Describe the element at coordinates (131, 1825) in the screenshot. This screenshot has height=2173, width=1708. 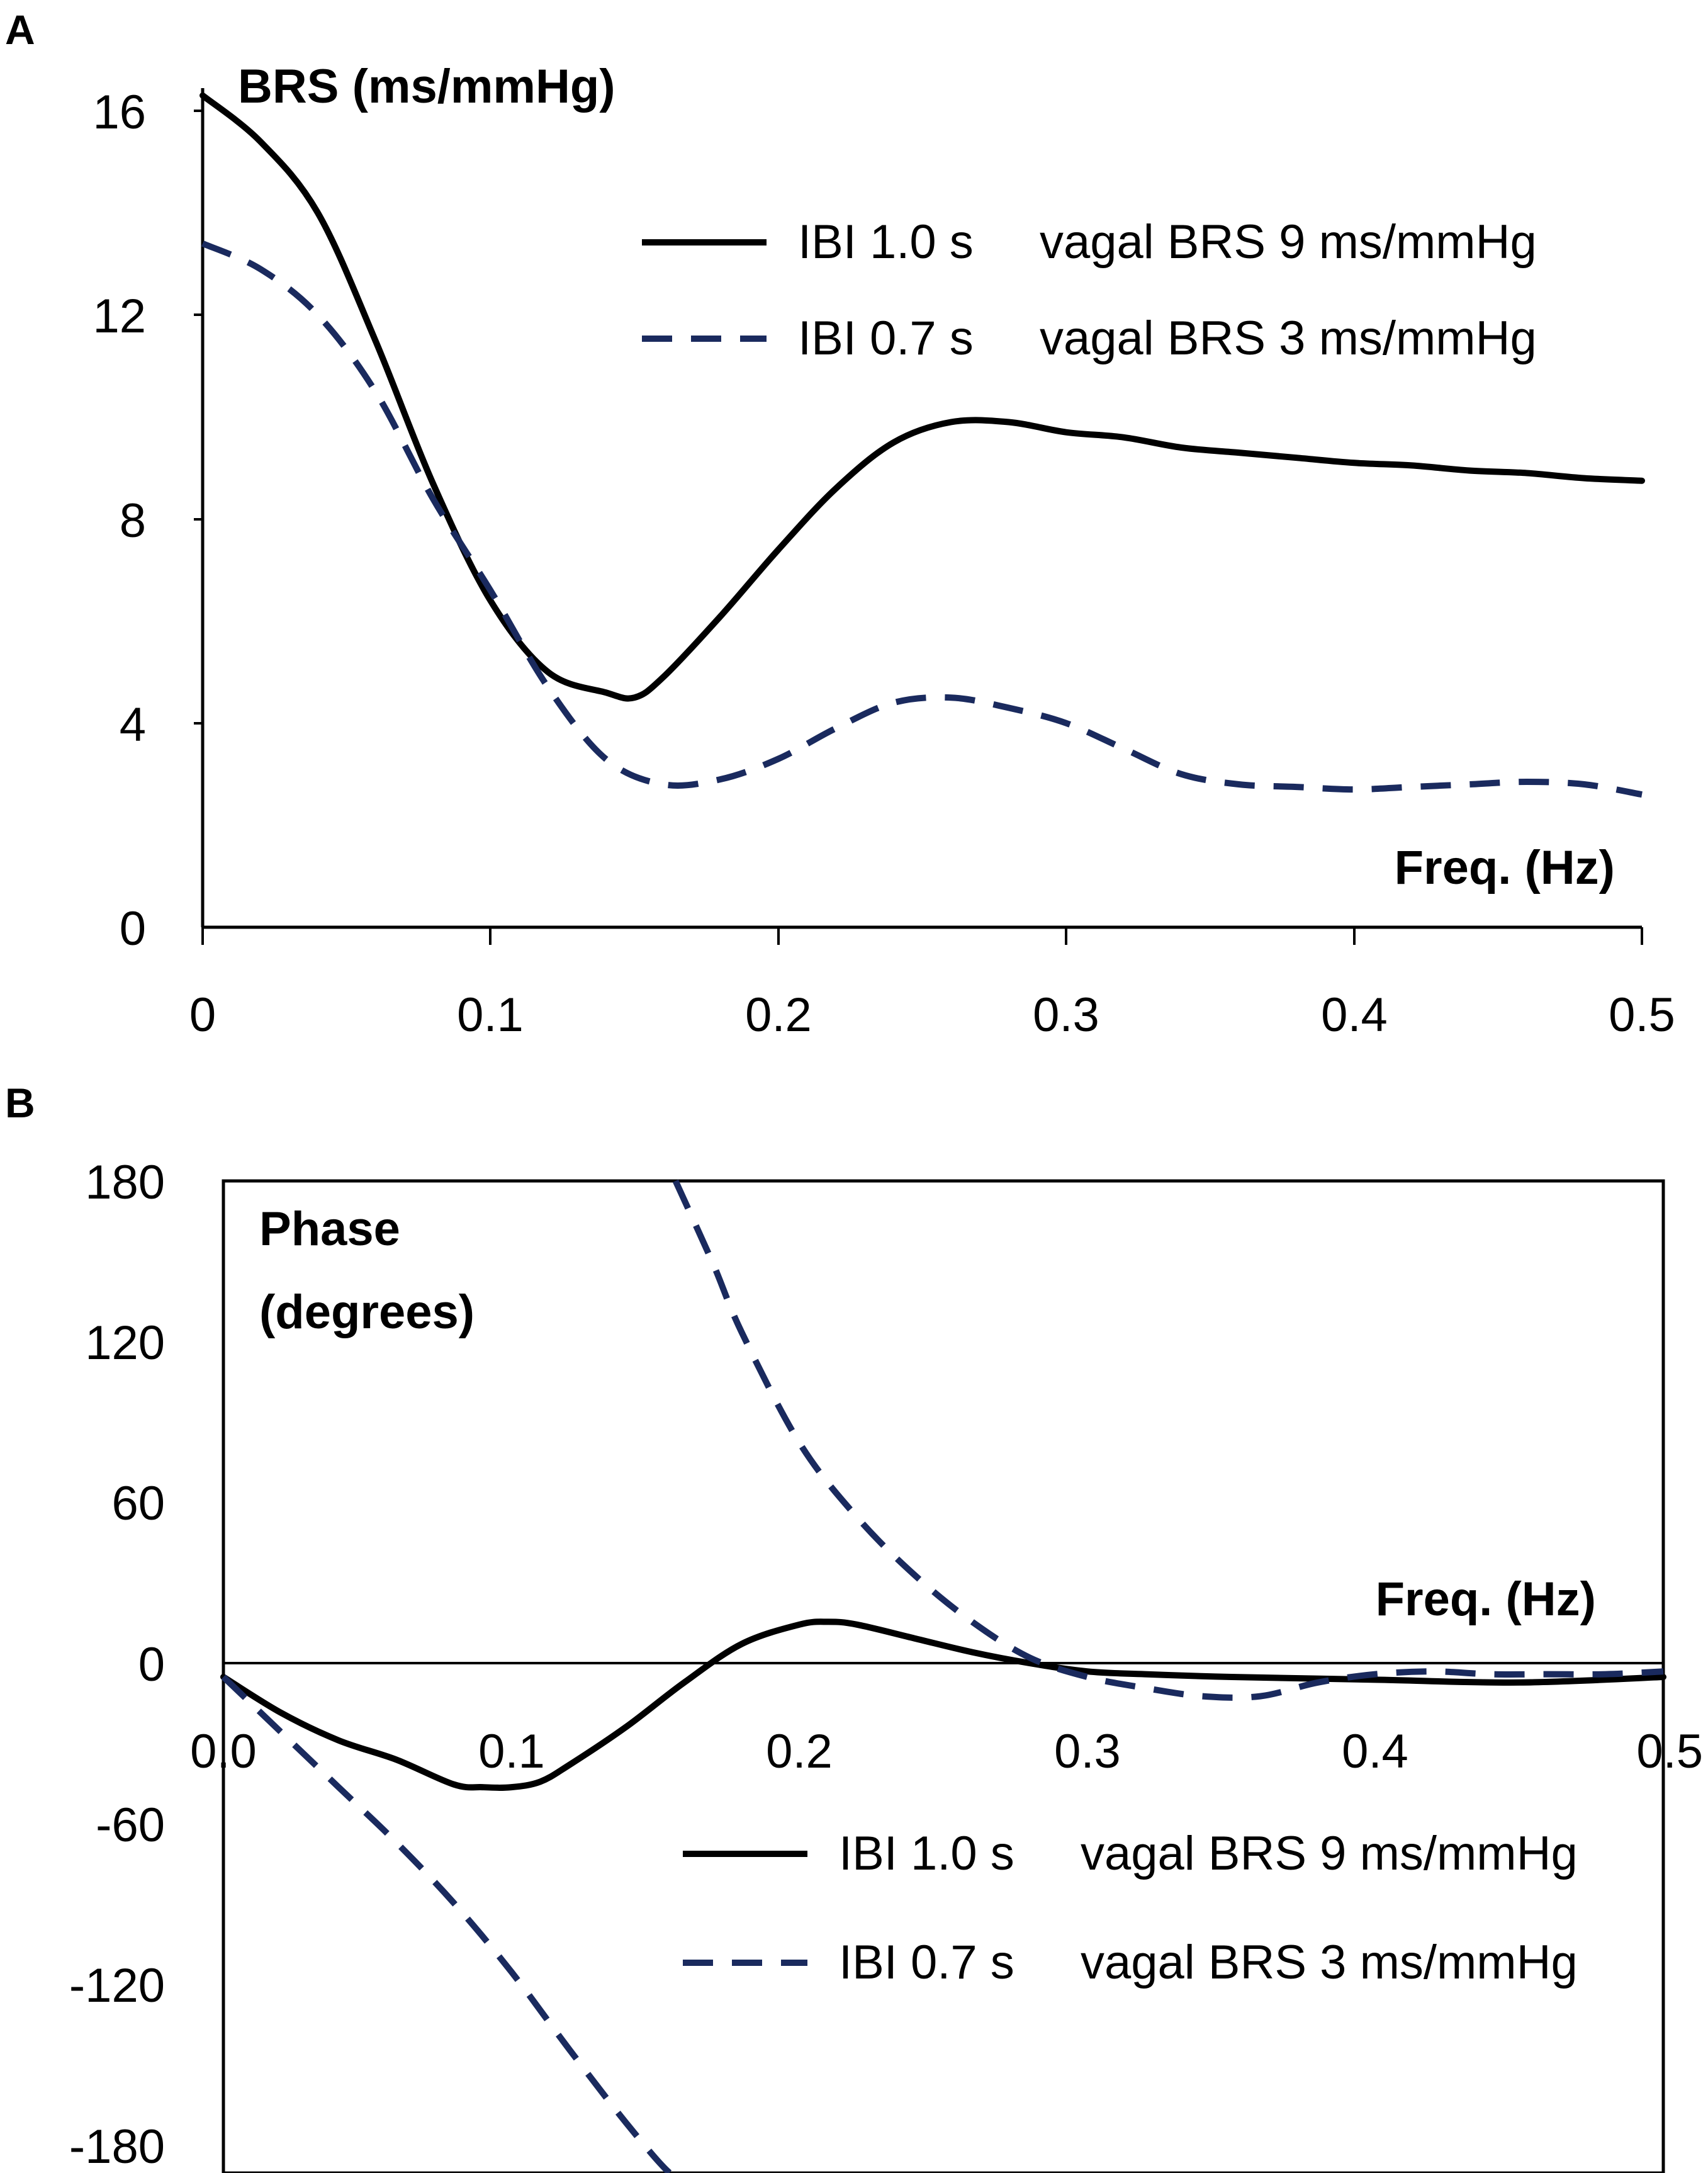
I see `panel-b-y-tick-label: -60` at that location.